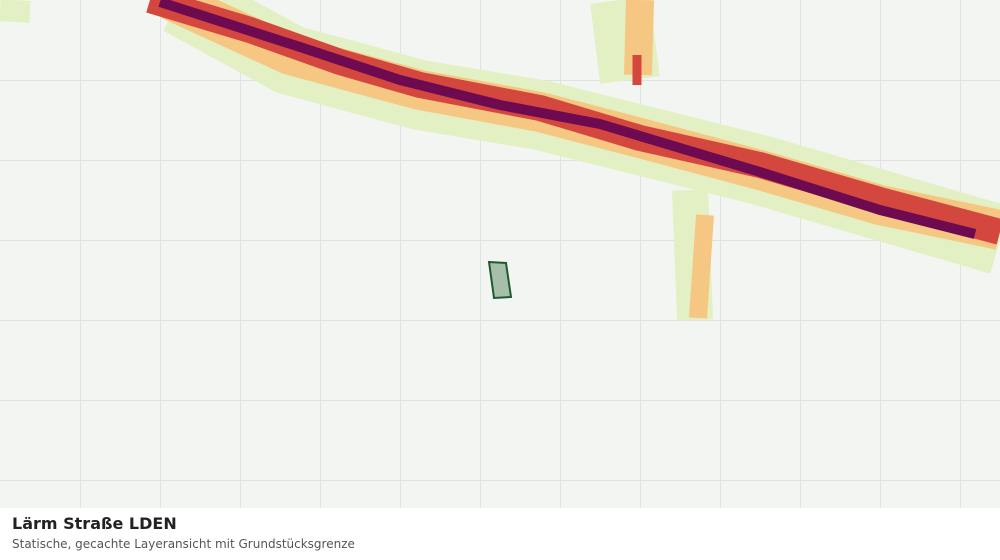 This screenshot has width=1000, height=560. I want to click on parcel-boundary, so click(500, 280).